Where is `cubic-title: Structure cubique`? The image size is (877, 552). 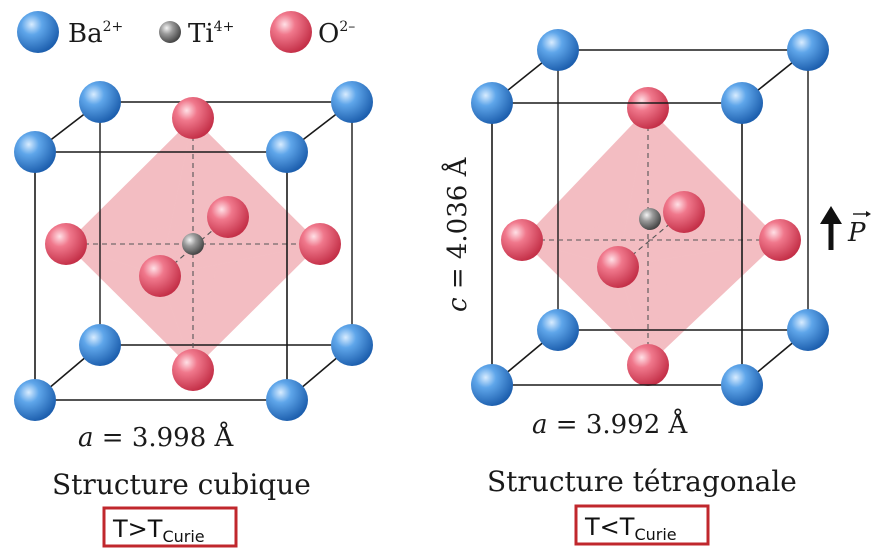 cubic-title: Structure cubique is located at coordinates (181, 484).